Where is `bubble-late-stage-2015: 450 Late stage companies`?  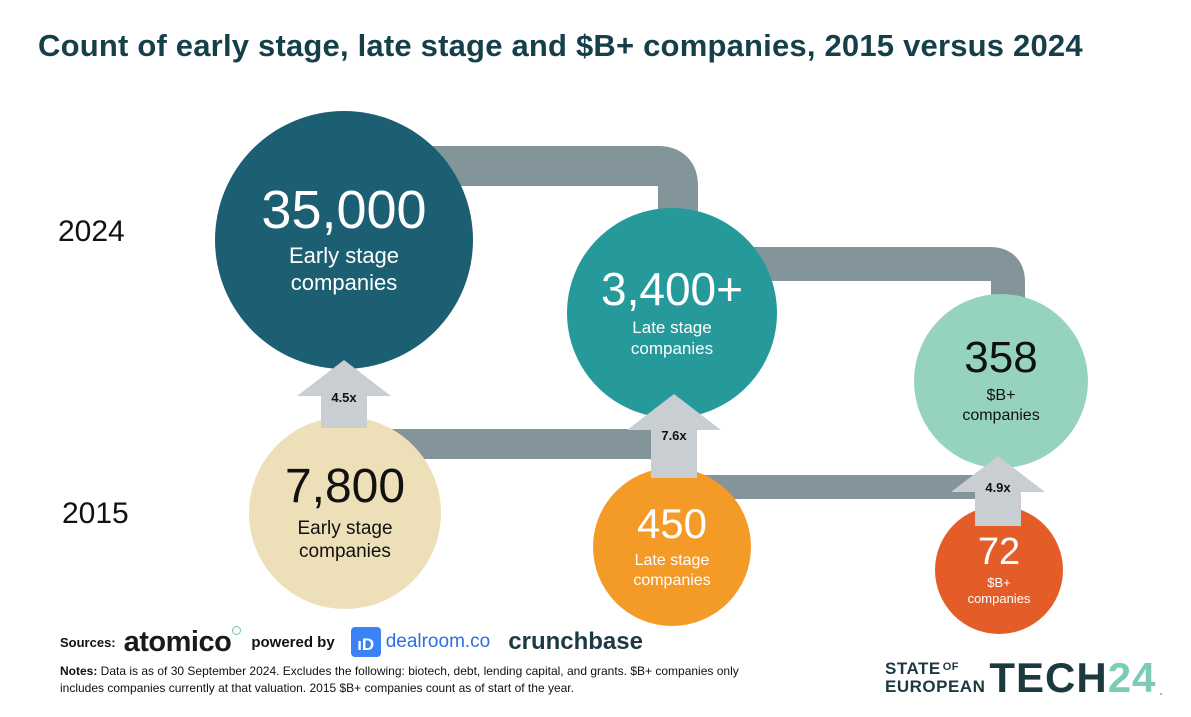
bubble-late-stage-2015: 450 Late stage companies is located at coordinates (672, 547).